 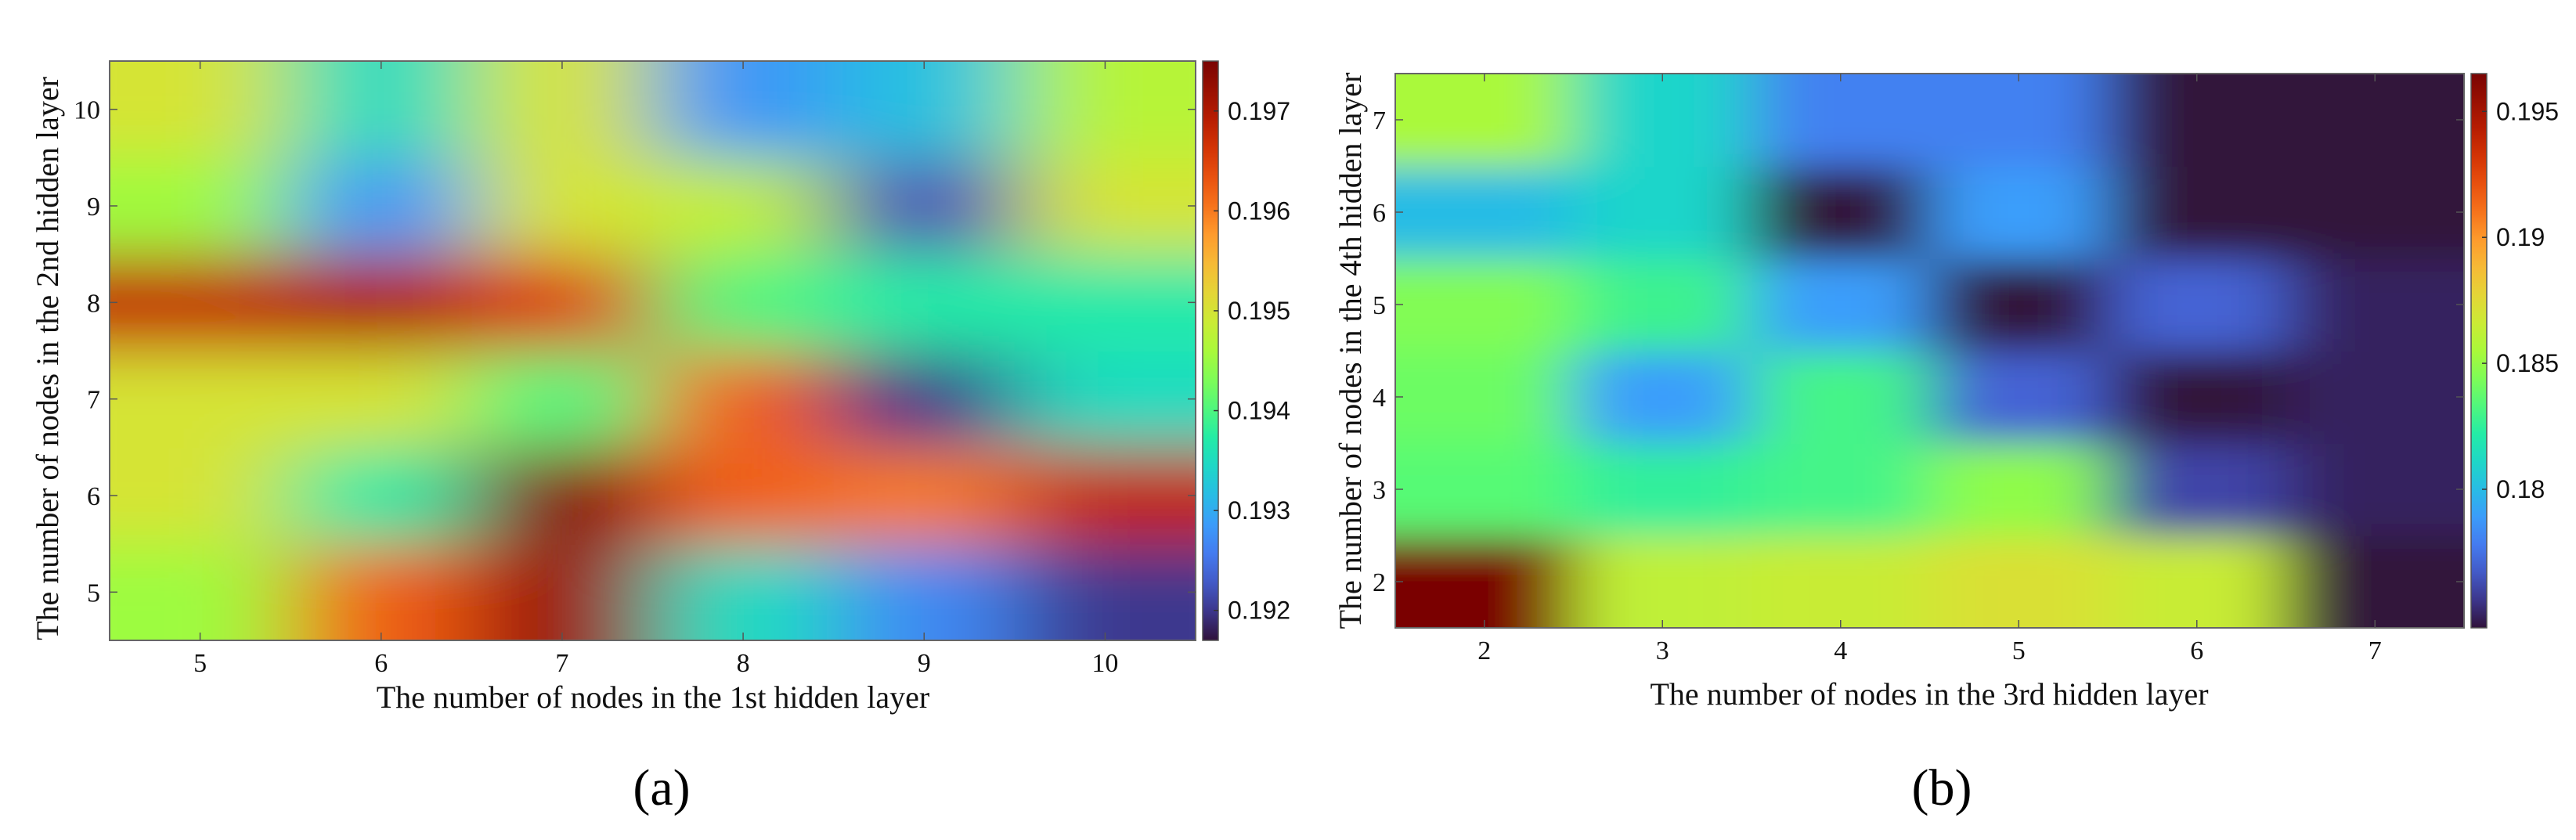 What do you see at coordinates (2479, 351) in the screenshot?
I see `colorbar-b` at bounding box center [2479, 351].